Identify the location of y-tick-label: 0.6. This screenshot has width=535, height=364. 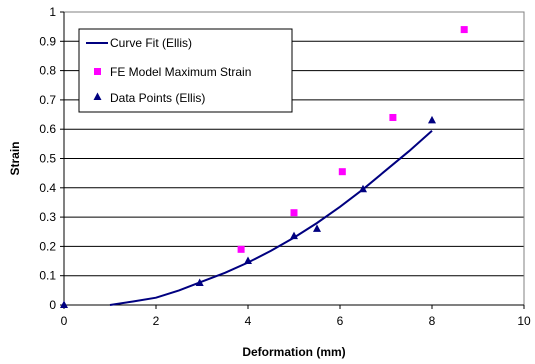
(47, 129).